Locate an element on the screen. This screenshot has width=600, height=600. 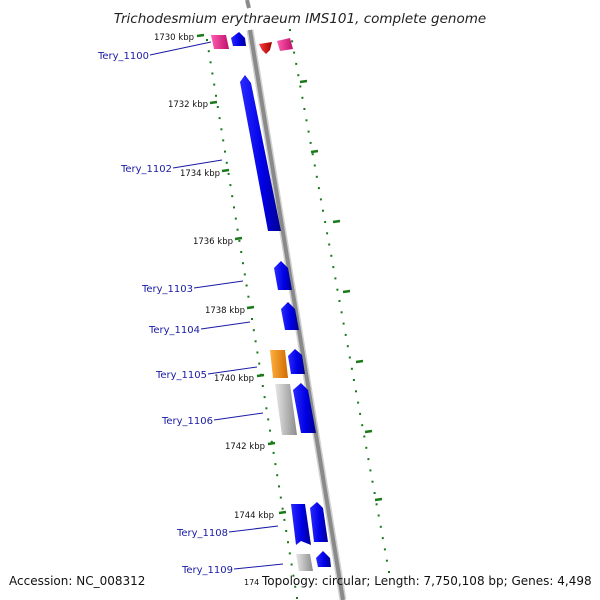
gene-label-tery-1100: Tery_1100 is located at coordinates (123, 56).